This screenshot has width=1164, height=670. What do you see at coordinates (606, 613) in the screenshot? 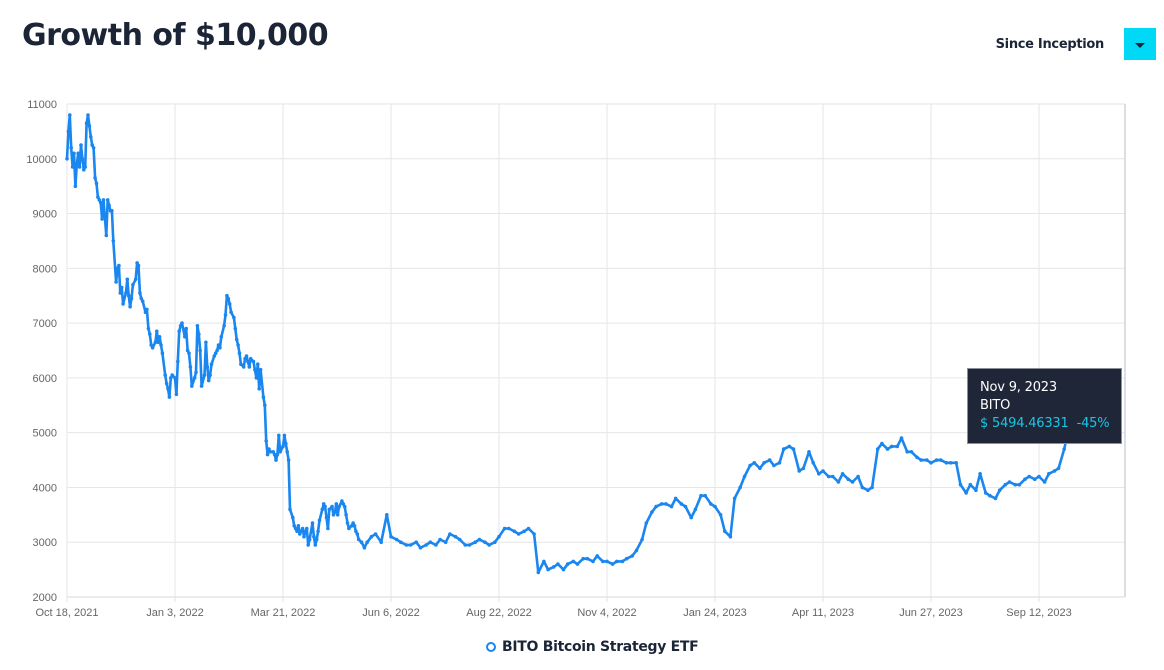
I see `x-tick-label: Nov 4, 2022` at bounding box center [606, 613].